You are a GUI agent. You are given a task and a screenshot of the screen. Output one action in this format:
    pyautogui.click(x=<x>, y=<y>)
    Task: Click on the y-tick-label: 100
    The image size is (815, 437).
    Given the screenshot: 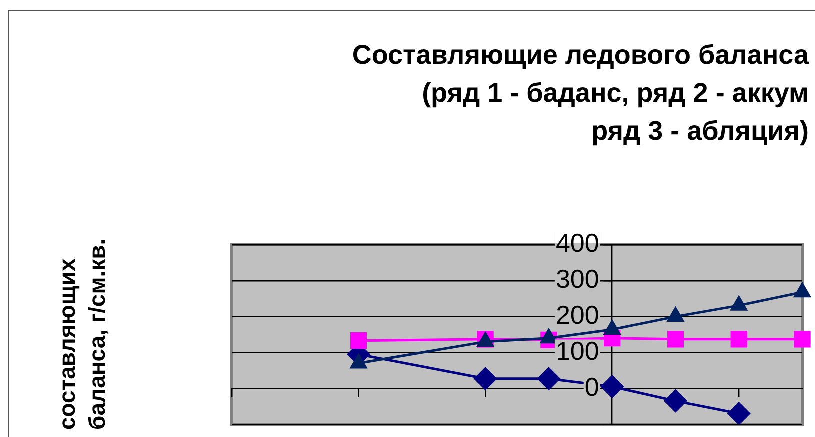 What is the action you would take?
    pyautogui.click(x=578, y=351)
    